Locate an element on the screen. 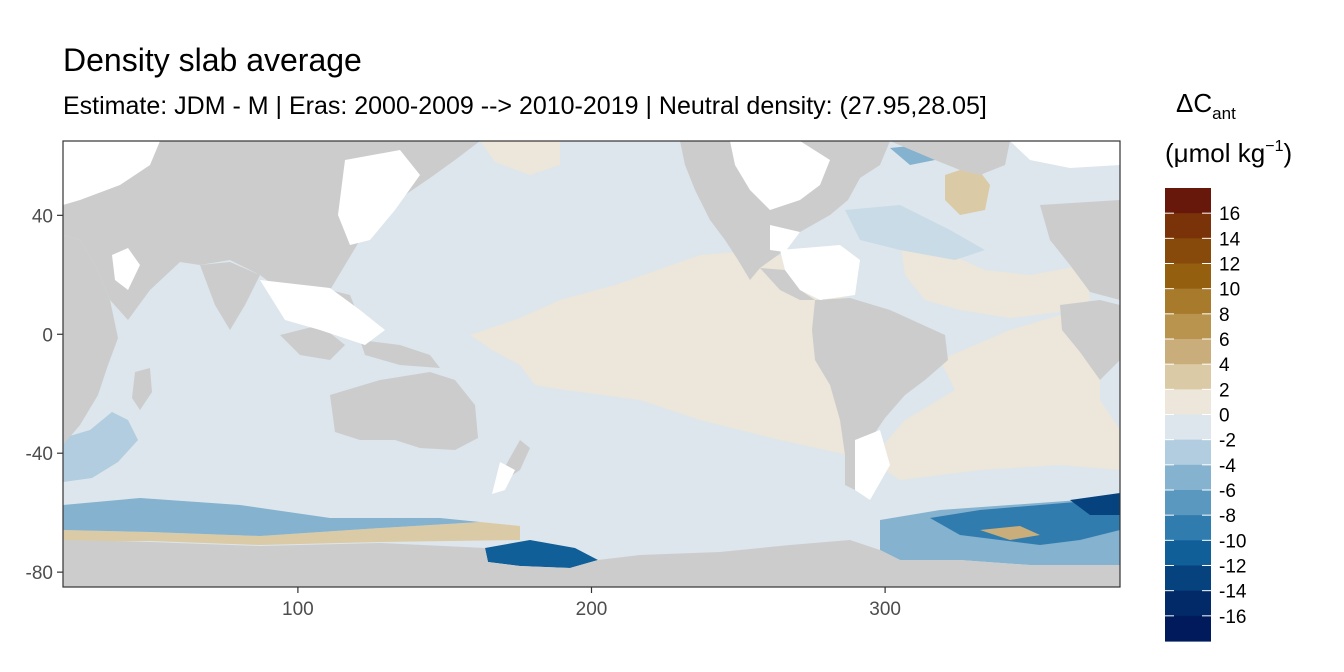 This screenshot has width=1344, height=672. north-atlantic-blue is located at coordinates (915, 232).